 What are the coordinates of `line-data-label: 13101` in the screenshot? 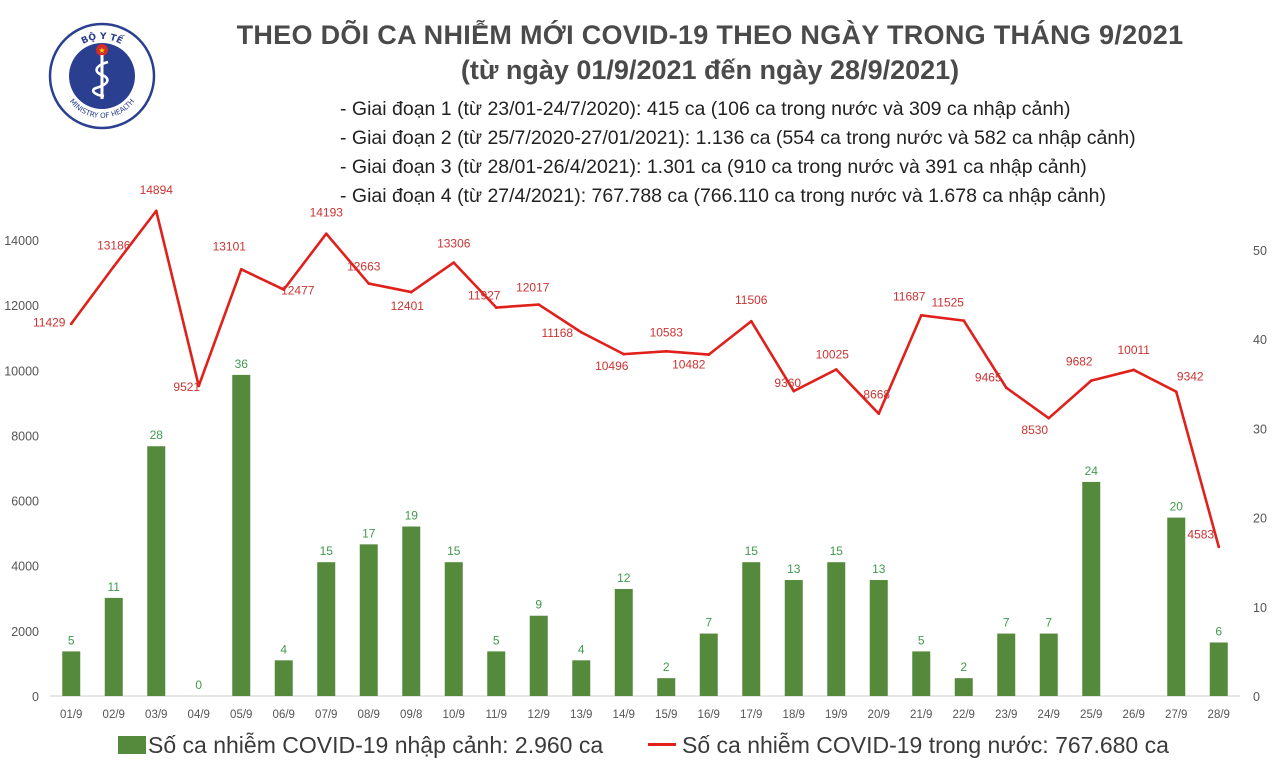 It's located at (230, 246).